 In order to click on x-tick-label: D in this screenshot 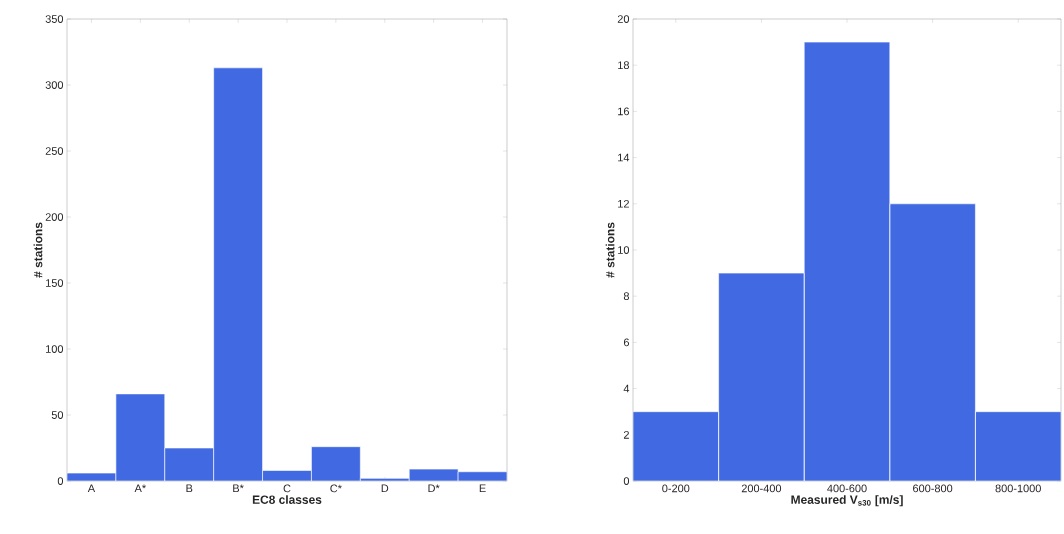, I will do `click(385, 488)`.